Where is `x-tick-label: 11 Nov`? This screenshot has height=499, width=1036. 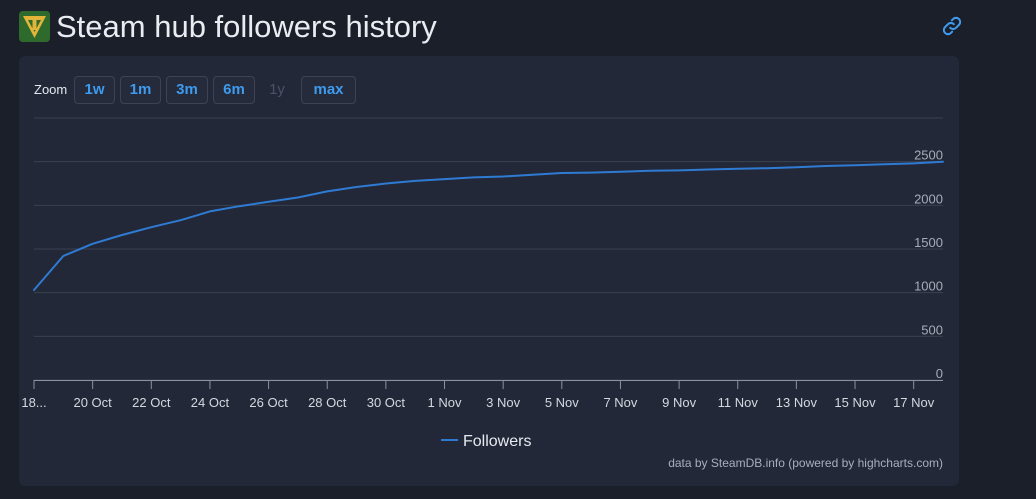
x-tick-label: 11 Nov is located at coordinates (738, 402).